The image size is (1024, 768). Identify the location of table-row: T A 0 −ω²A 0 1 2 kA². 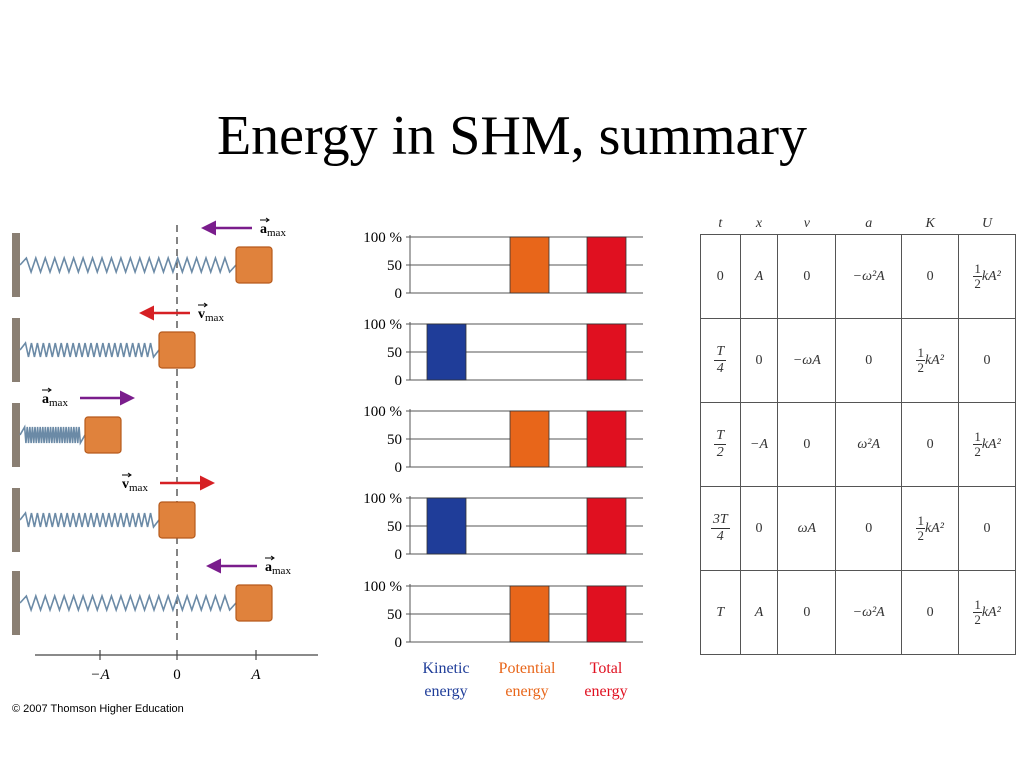
(858, 612).